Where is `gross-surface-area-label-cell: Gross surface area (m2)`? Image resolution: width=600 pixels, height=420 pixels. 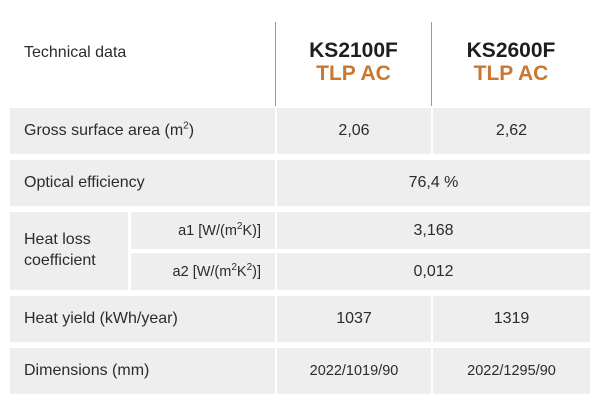
gross-surface-area-label-cell: Gross surface area (m2) is located at coordinates (142, 131).